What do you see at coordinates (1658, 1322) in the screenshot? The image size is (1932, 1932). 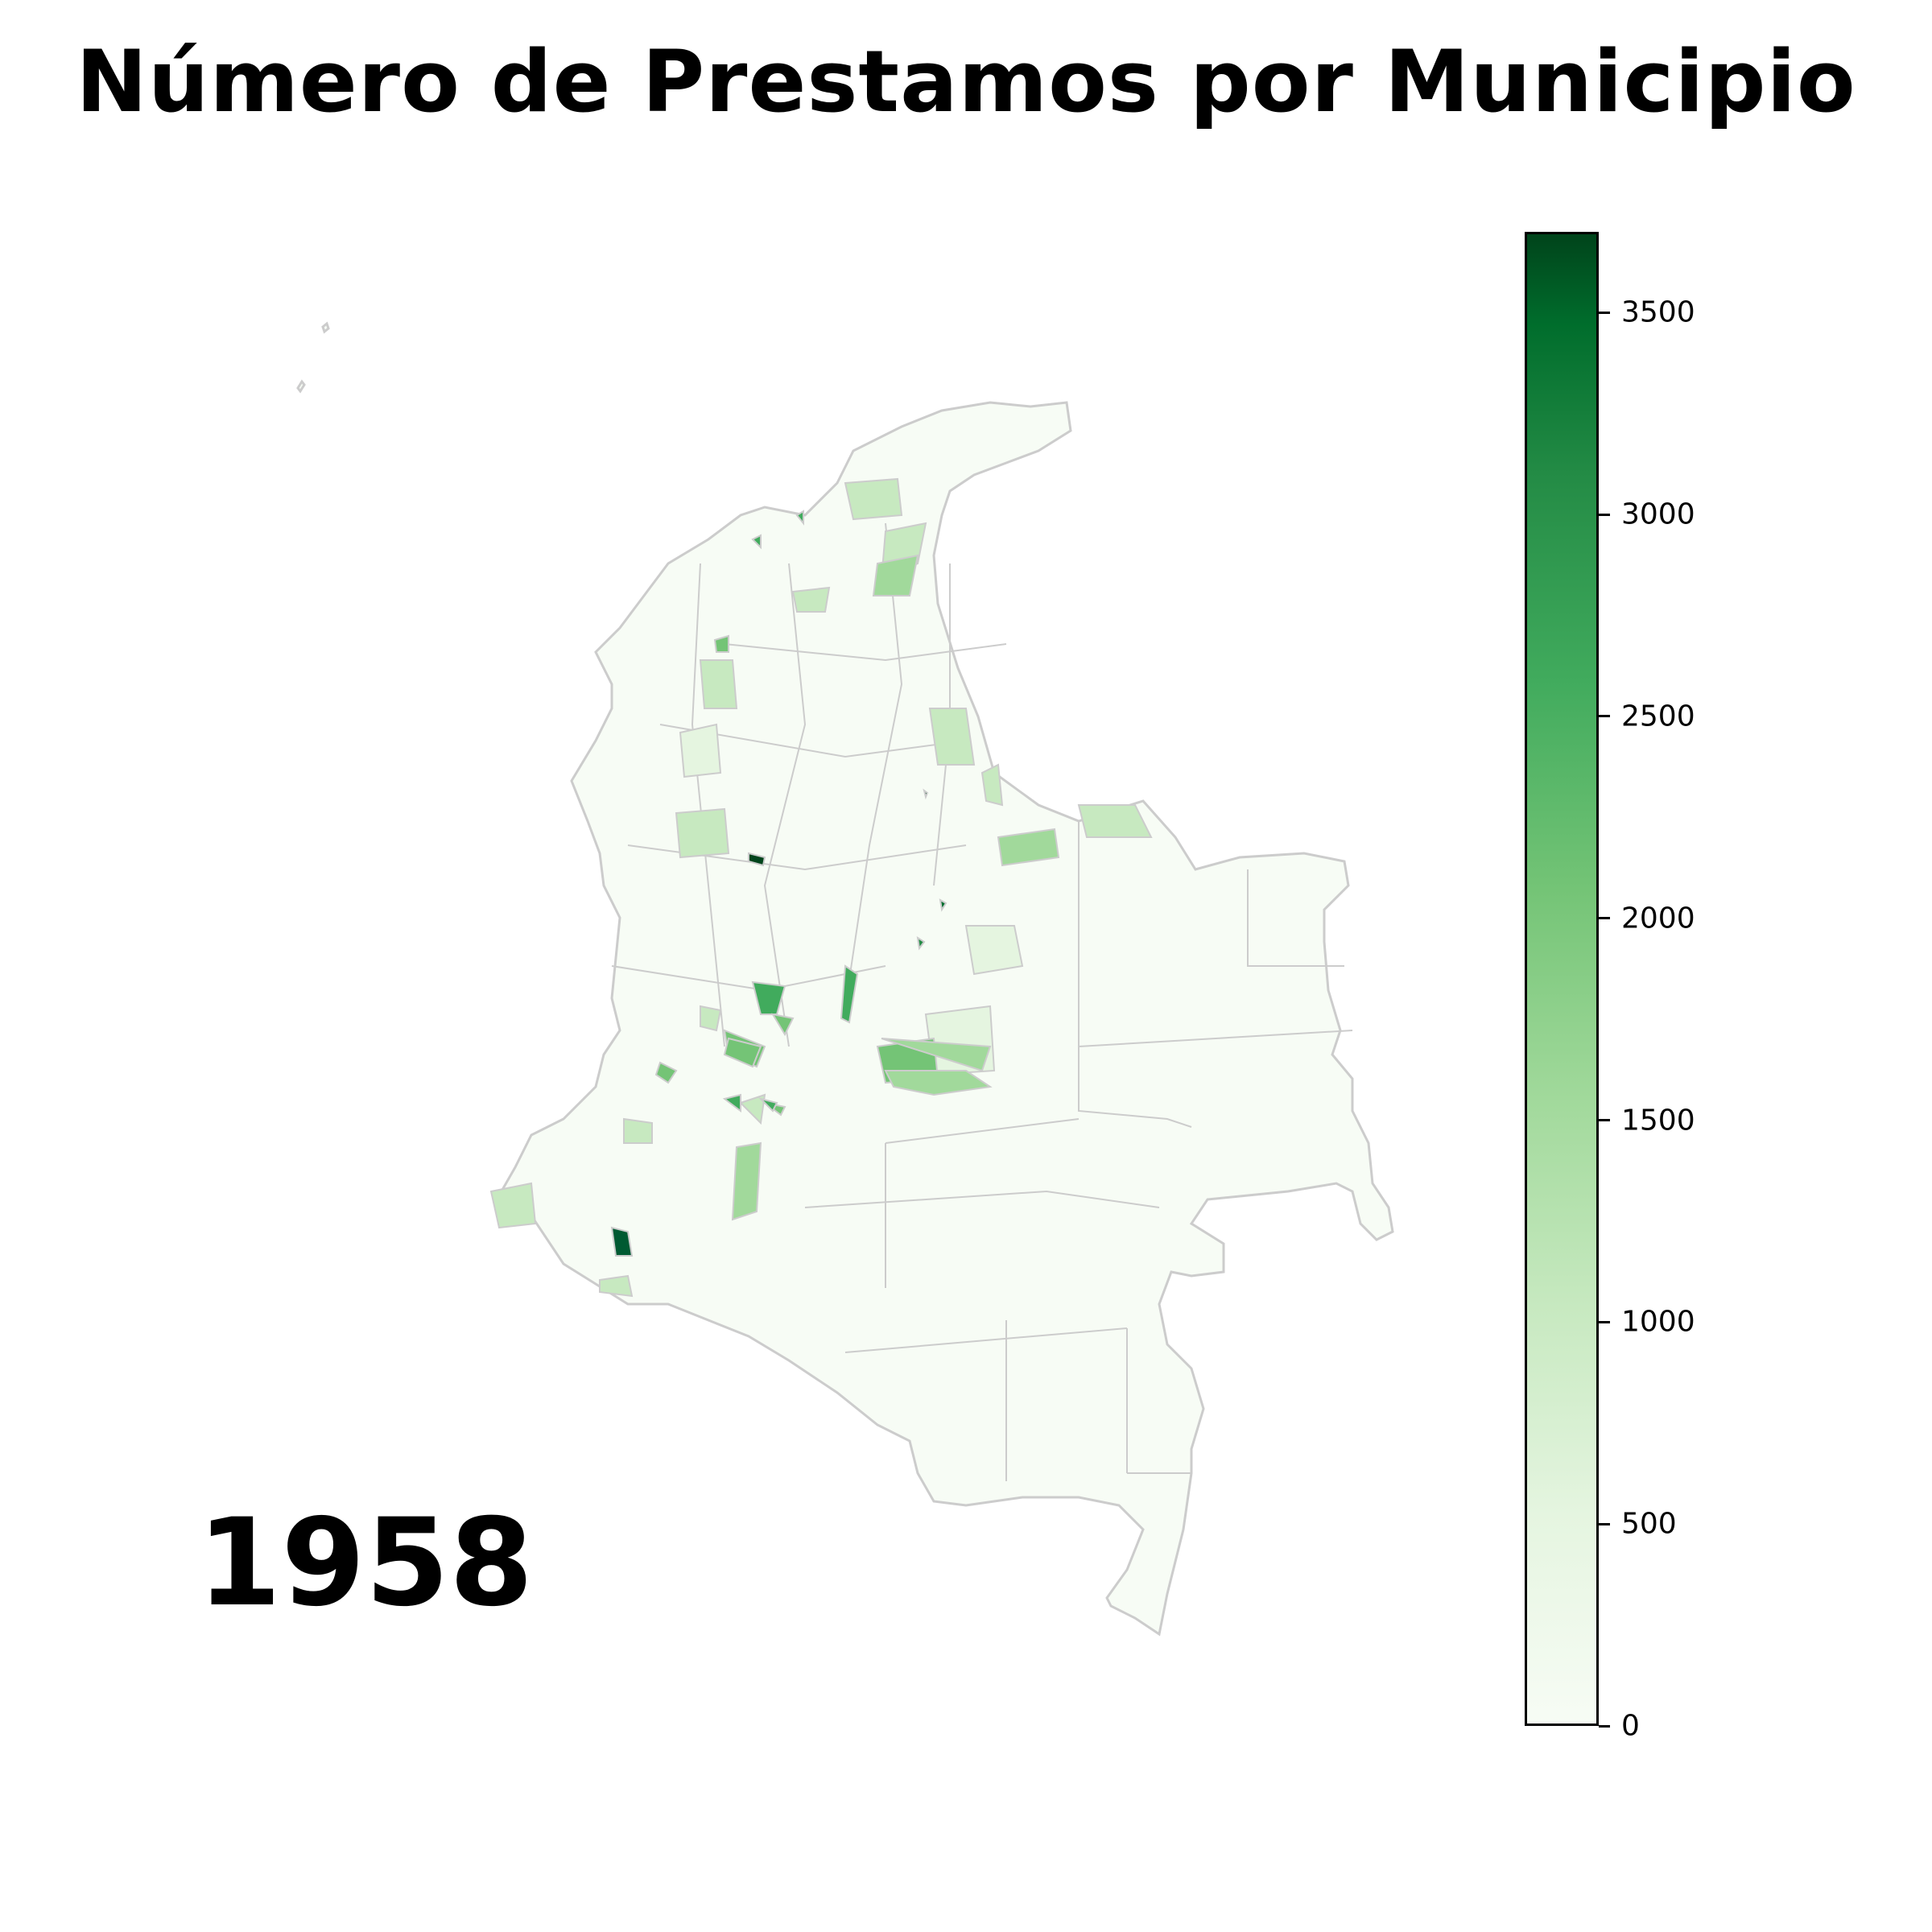 I see `colorbar-tick-label: 1000` at bounding box center [1658, 1322].